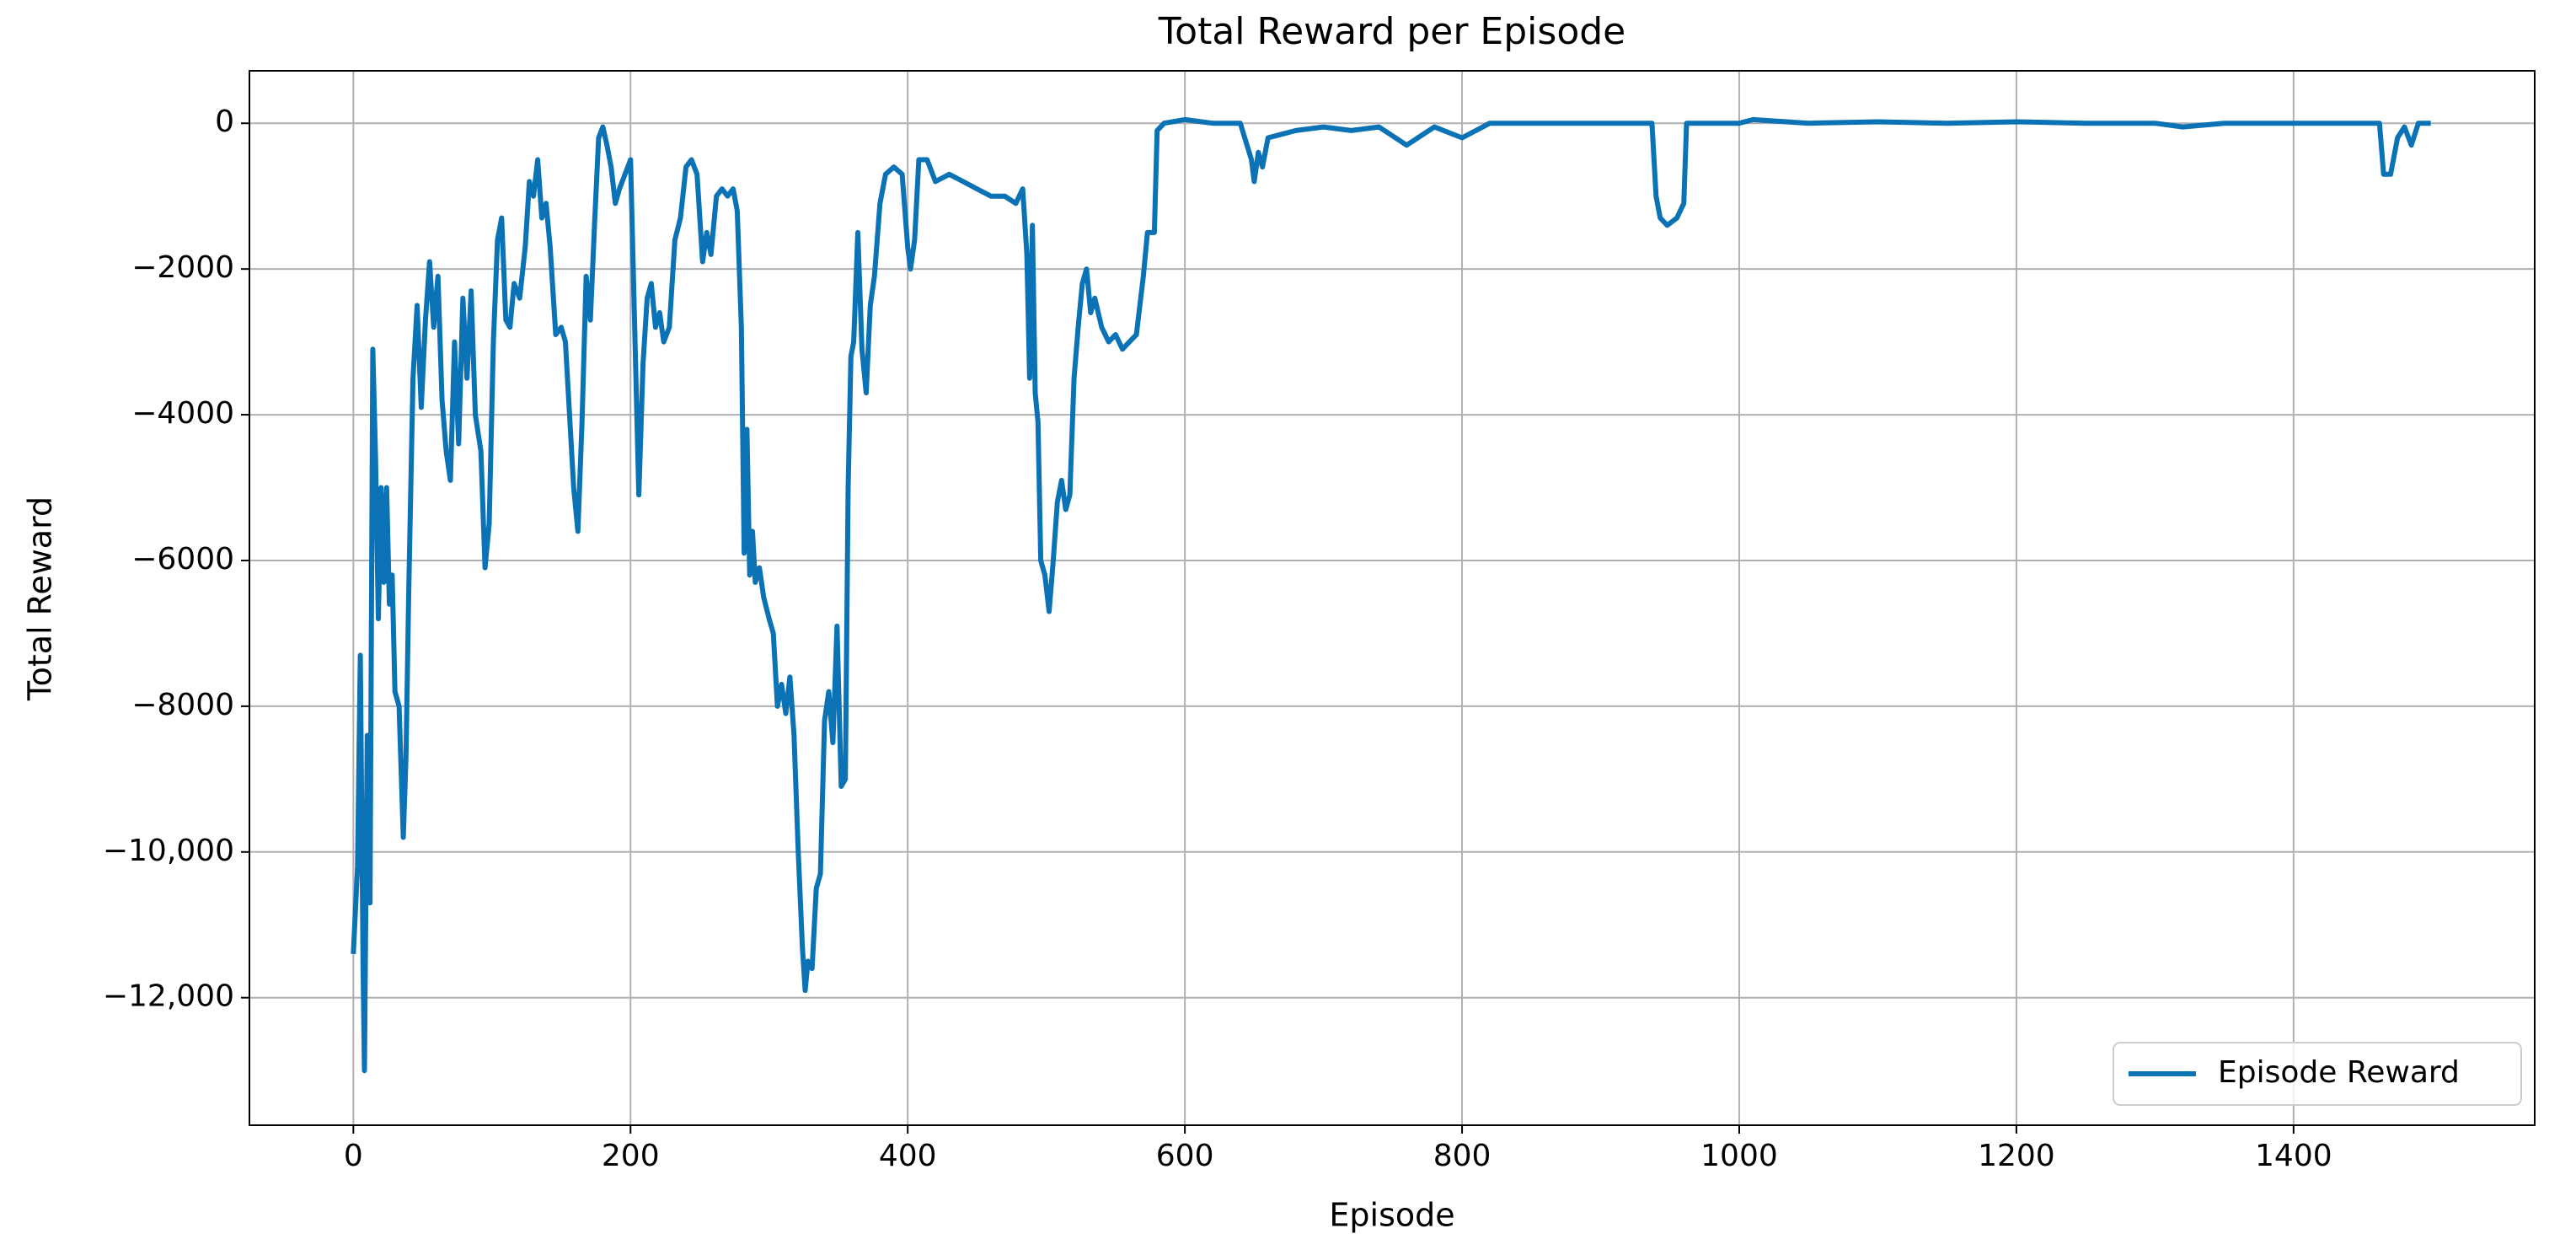 The image size is (2576, 1239). Describe the element at coordinates (2016, 1156) in the screenshot. I see `x-tick-label: 1200` at that location.